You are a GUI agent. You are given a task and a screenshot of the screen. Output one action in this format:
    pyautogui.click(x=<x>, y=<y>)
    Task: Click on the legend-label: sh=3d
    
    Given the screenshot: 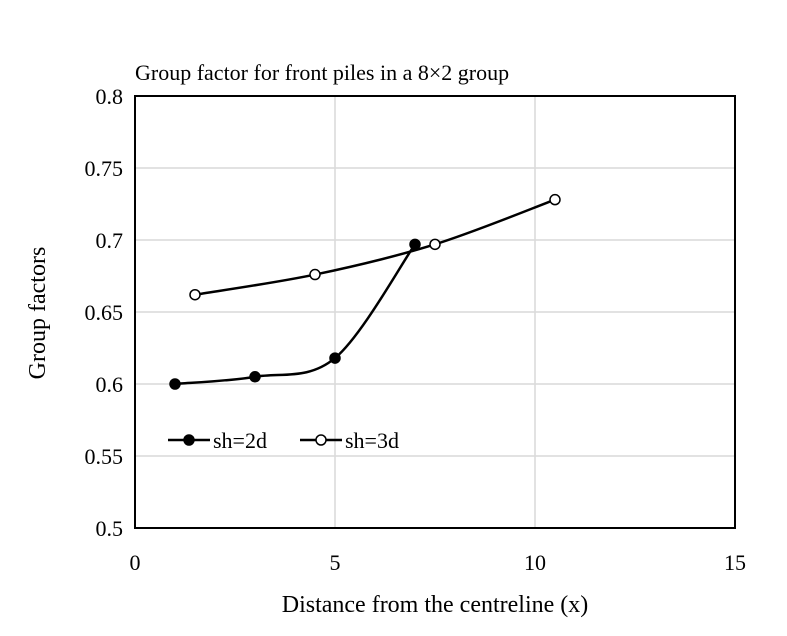 What is the action you would take?
    pyautogui.click(x=372, y=440)
    